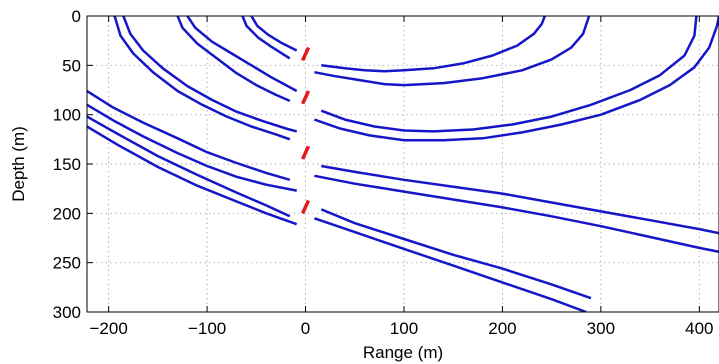 This screenshot has width=719, height=364. What do you see at coordinates (404, 328) in the screenshot?
I see `x-tick-label: 100` at bounding box center [404, 328].